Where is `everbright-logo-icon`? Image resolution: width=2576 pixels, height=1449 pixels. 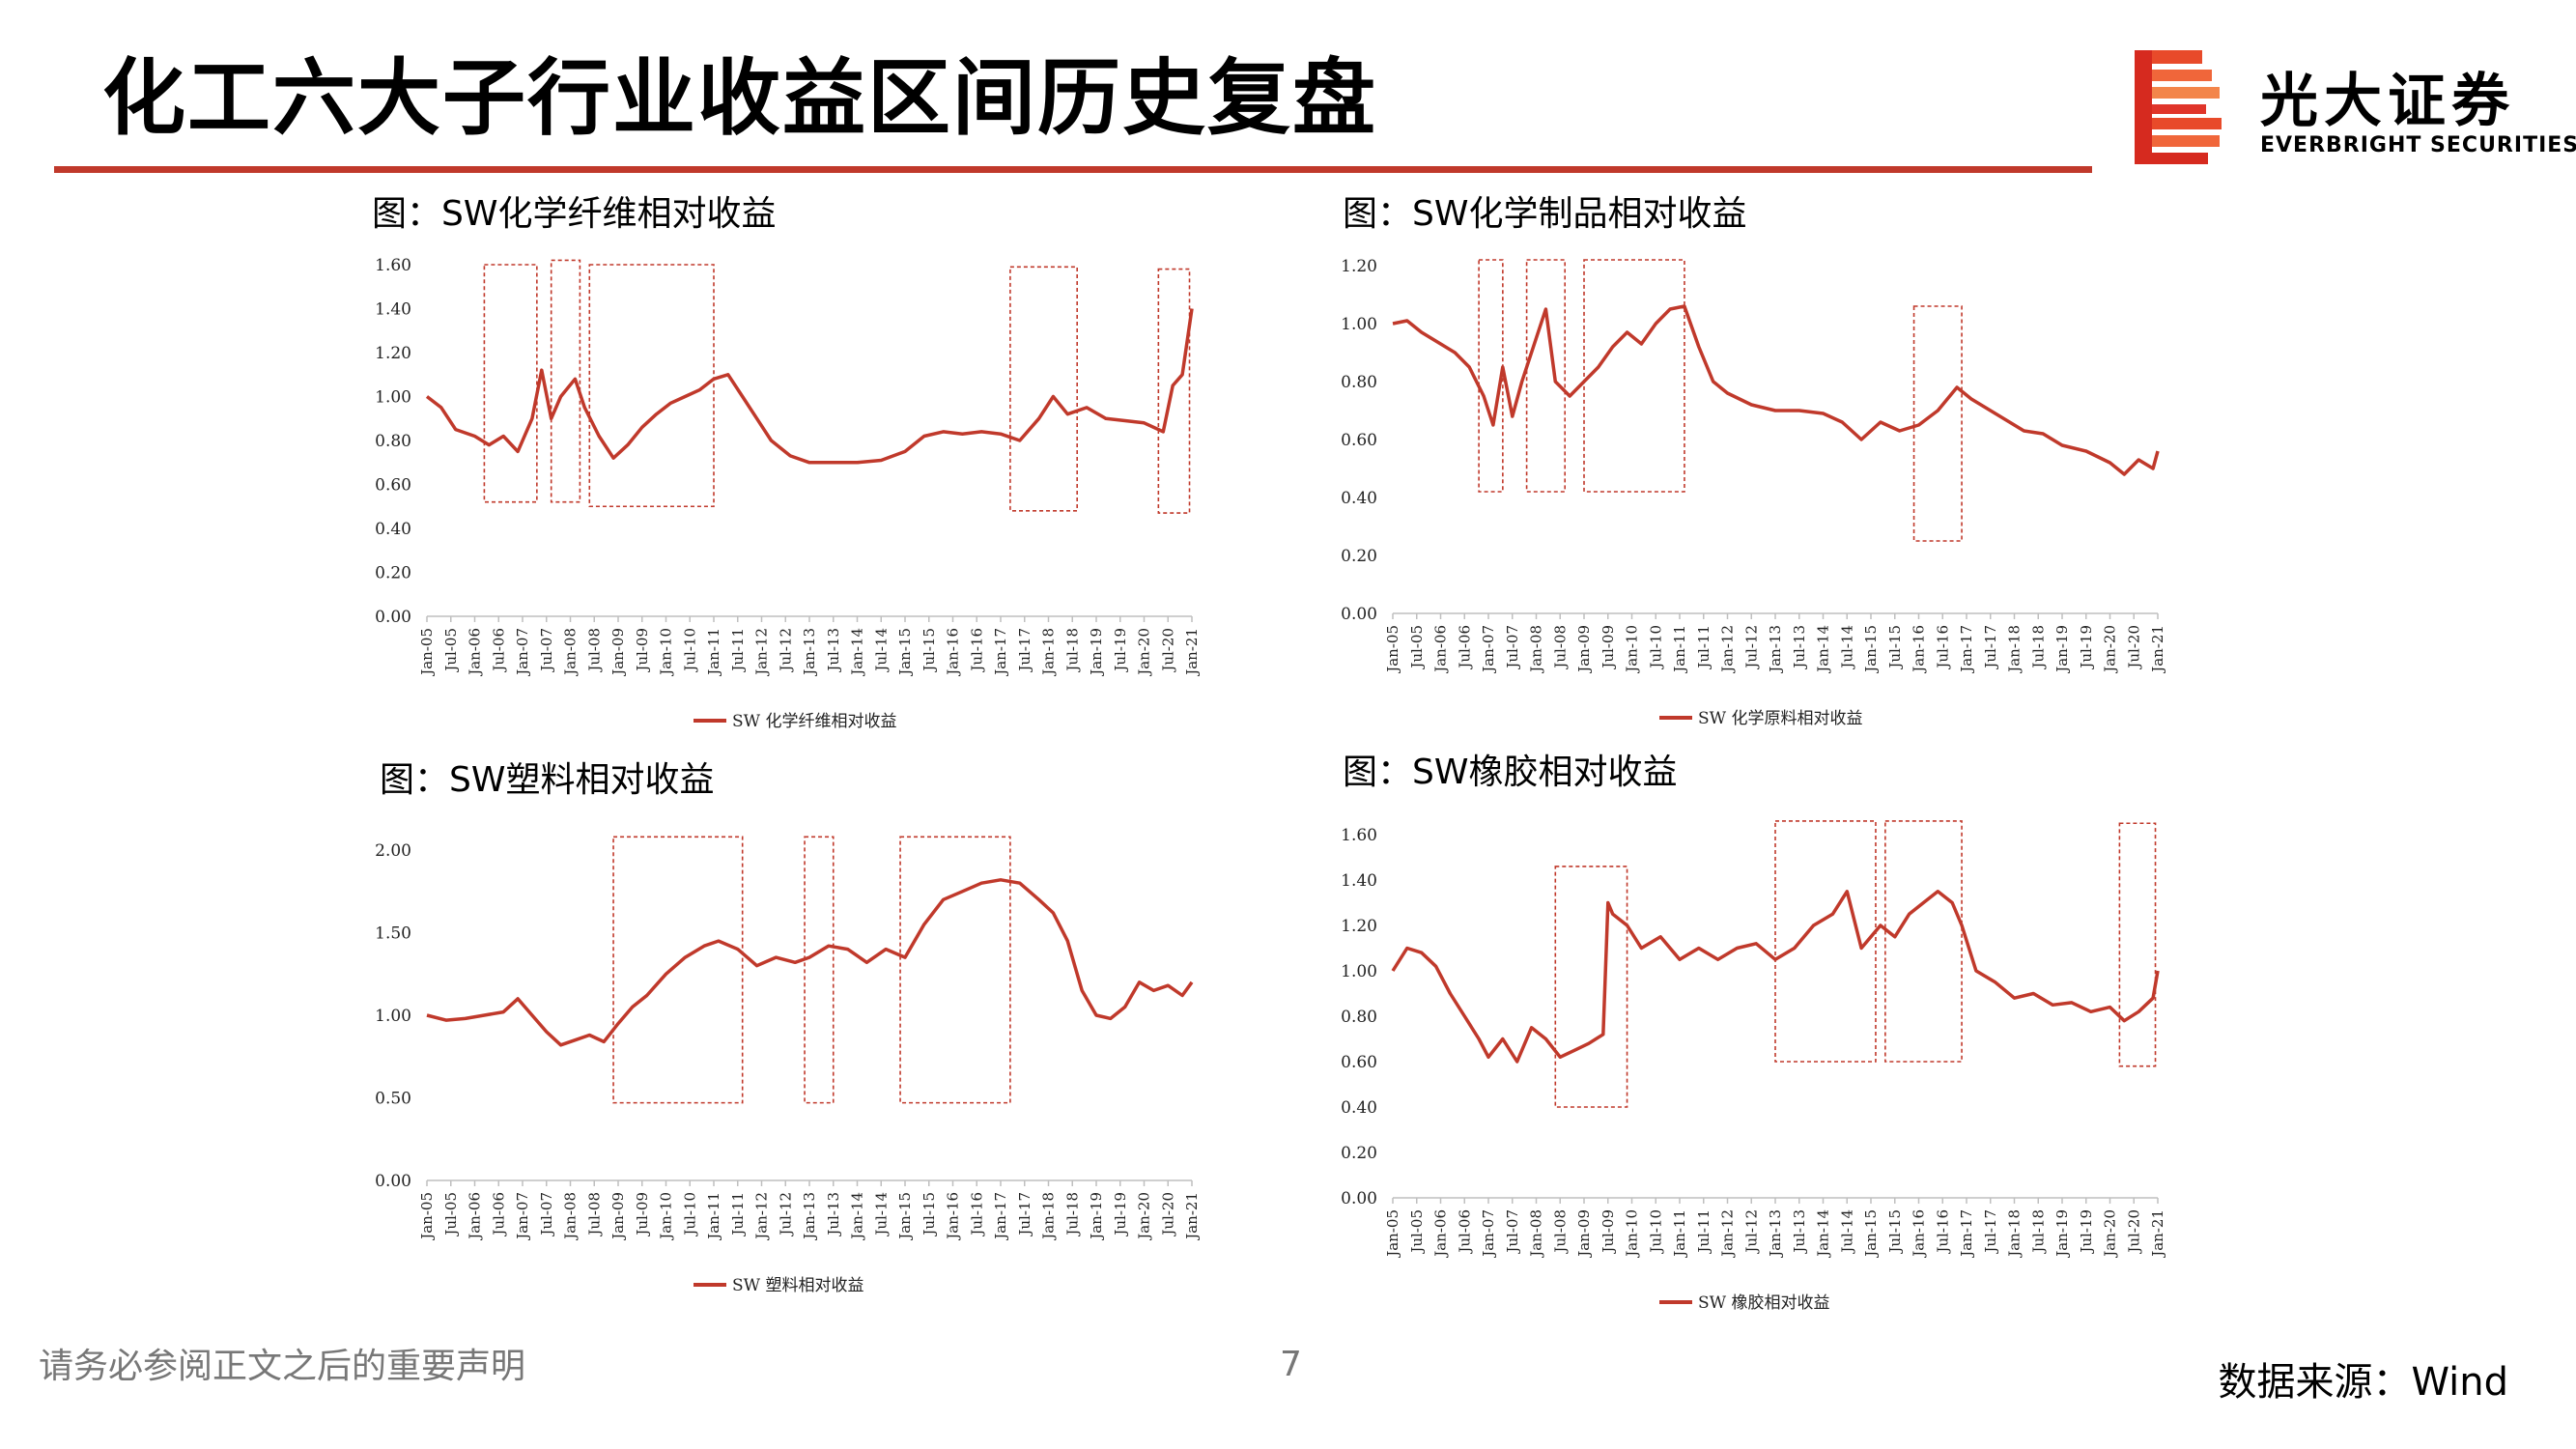
everbright-logo-icon is located at coordinates (2178, 107).